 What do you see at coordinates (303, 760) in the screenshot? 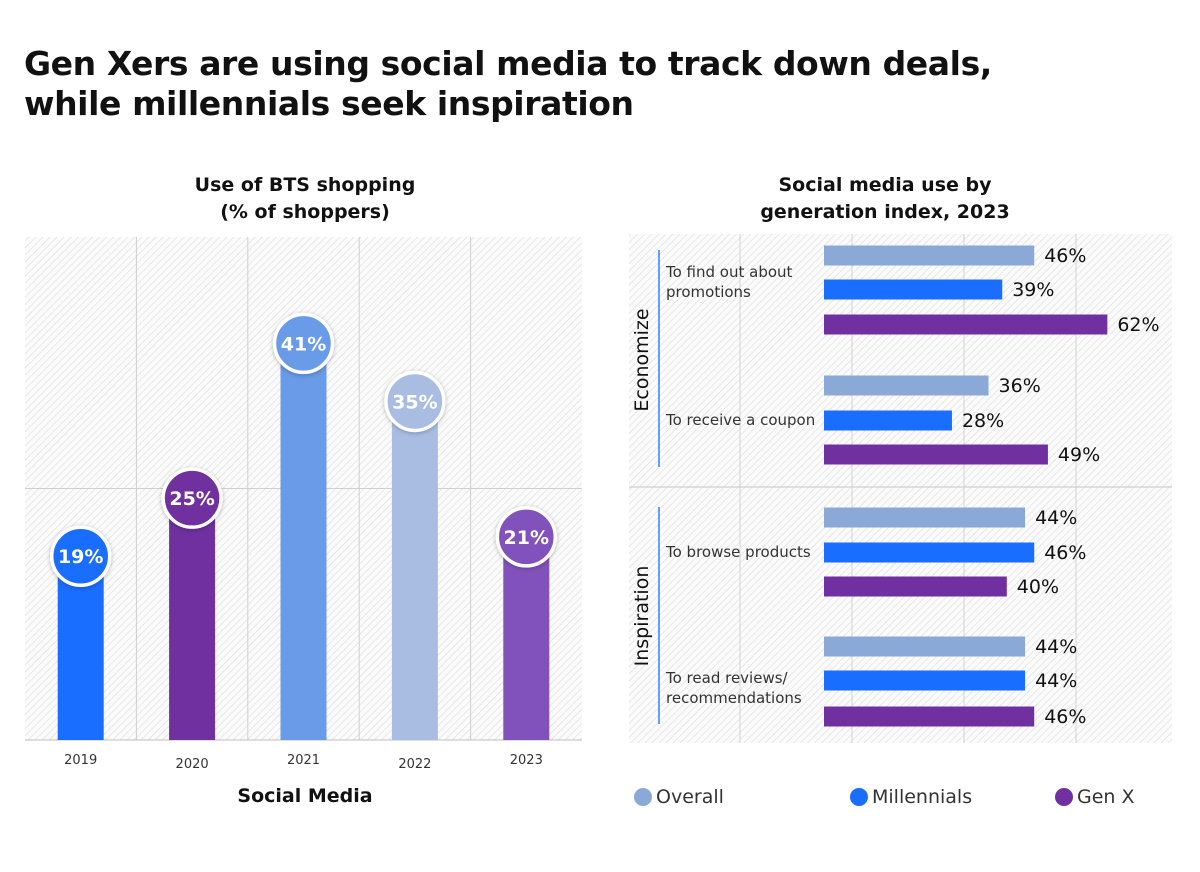
I see `tick-label-2021: 2021` at bounding box center [303, 760].